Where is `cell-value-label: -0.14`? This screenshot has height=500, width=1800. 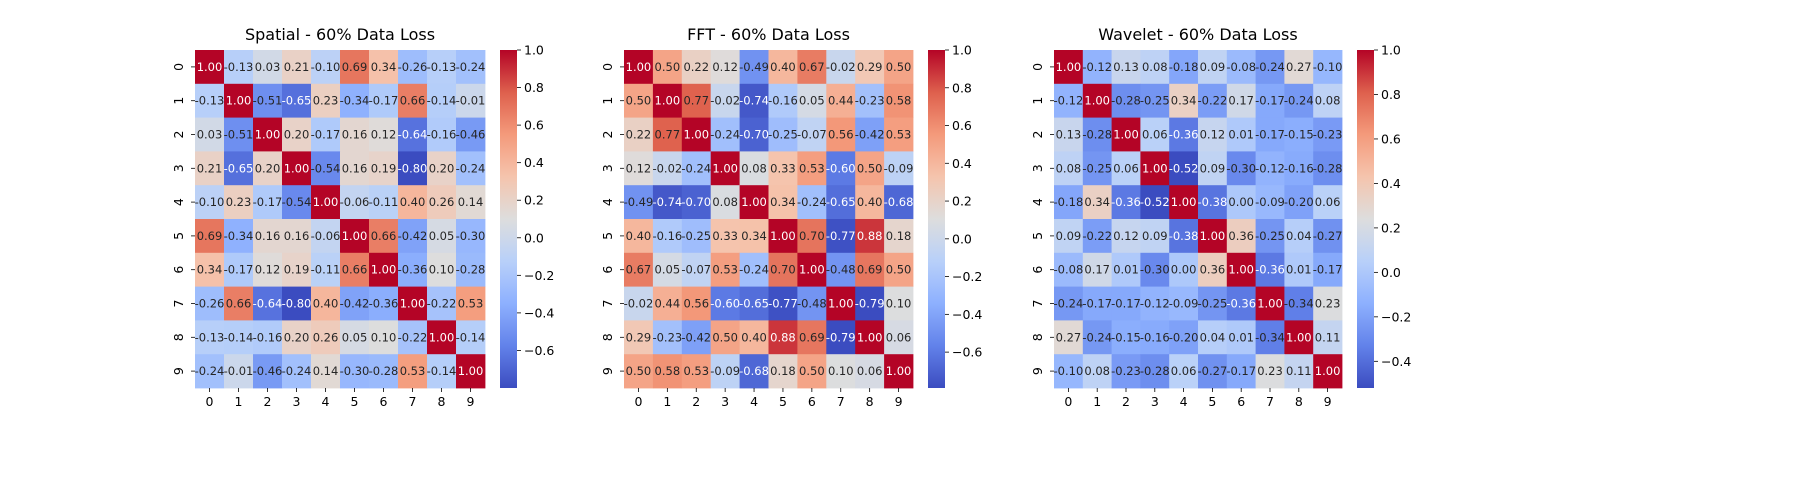 cell-value-label: -0.14 is located at coordinates (442, 101).